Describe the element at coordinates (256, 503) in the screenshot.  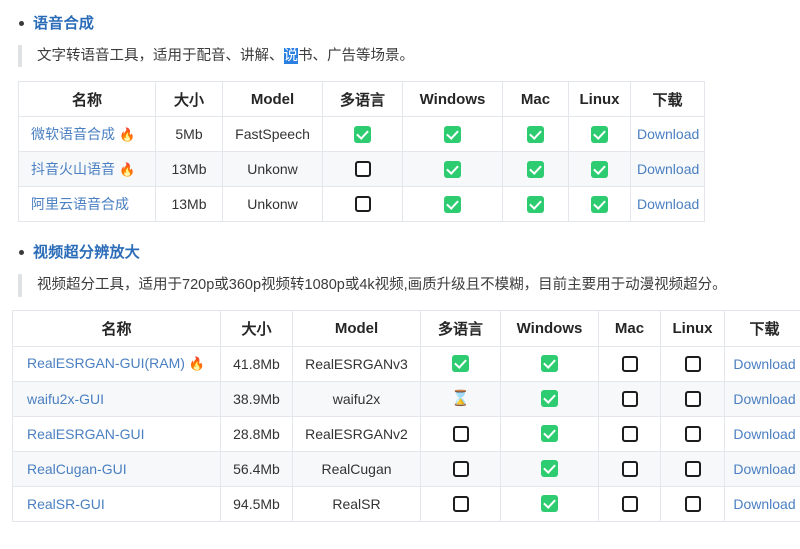
I see `cell-size: 94.5Mb` at that location.